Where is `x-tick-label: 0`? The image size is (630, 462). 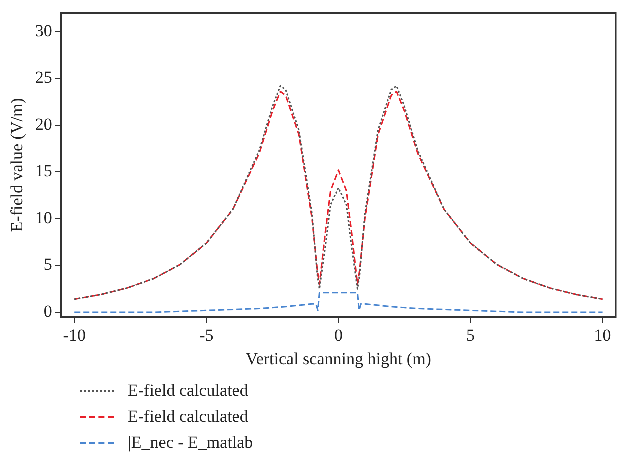 x-tick-label: 0 is located at coordinates (338, 335).